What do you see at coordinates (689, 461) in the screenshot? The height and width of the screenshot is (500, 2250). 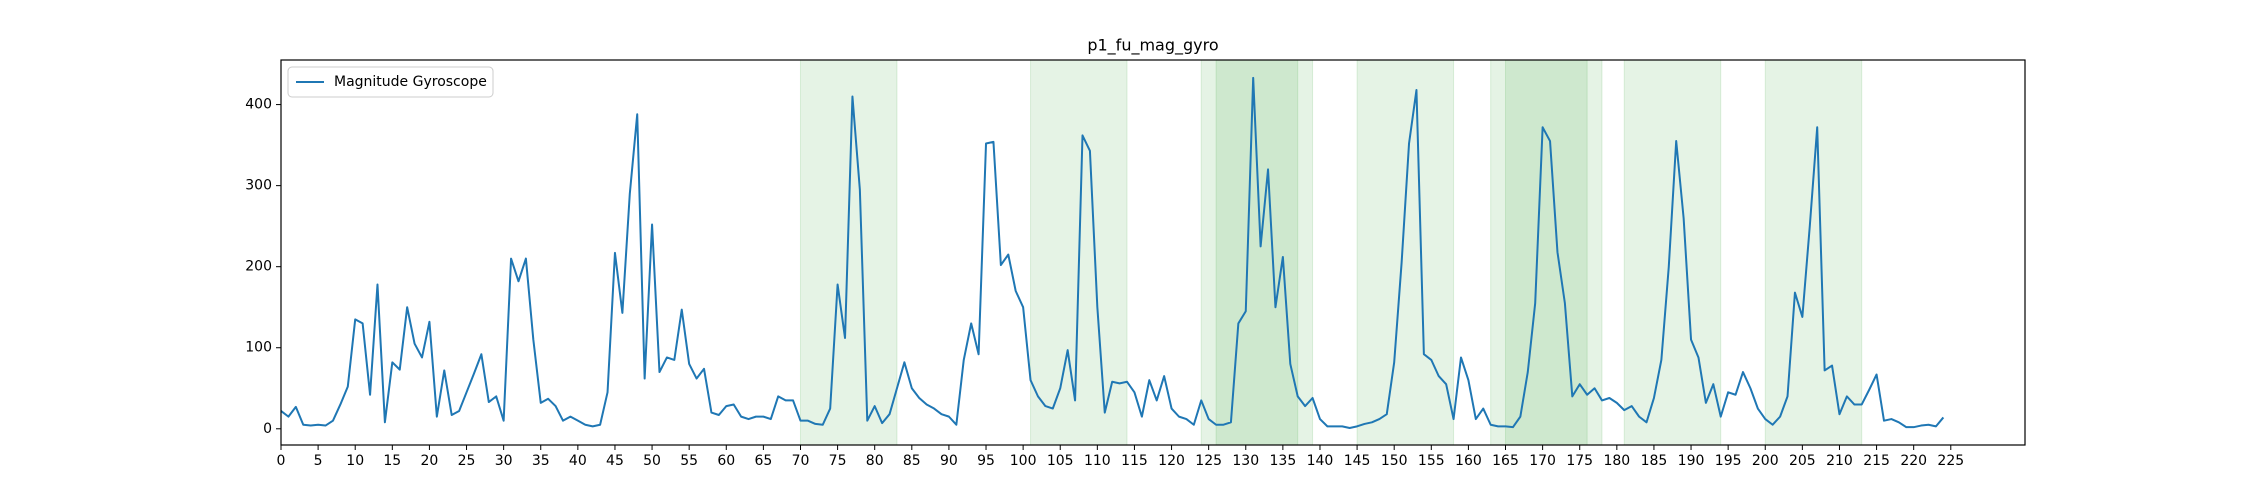 I see `x-tick-label: 55` at bounding box center [689, 461].